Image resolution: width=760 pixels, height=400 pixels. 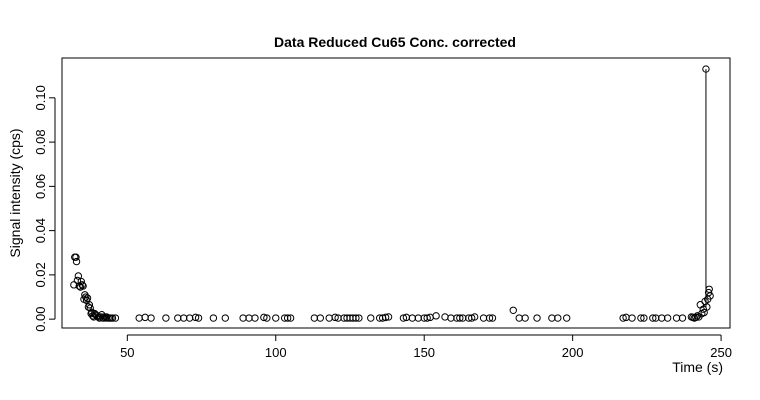 I want to click on x-tick-label: 50, so click(x=127, y=352).